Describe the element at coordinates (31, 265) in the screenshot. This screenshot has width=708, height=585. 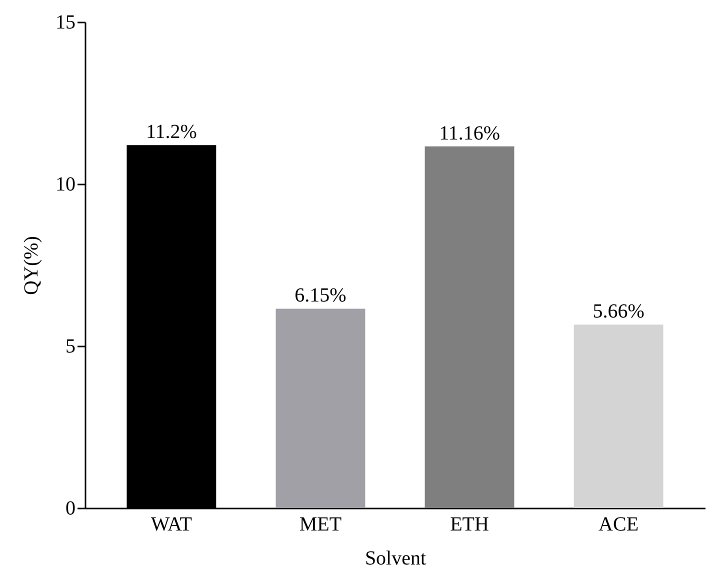
I see `y-axis-title: QY(%)` at that location.